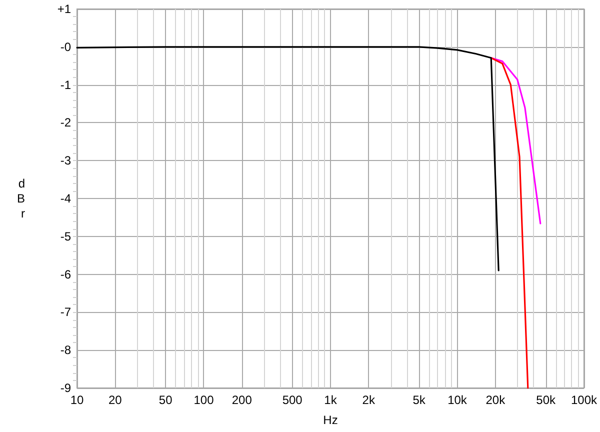 This screenshot has width=600, height=432. Describe the element at coordinates (66, 85) in the screenshot. I see `y-tick-label: -1` at that location.